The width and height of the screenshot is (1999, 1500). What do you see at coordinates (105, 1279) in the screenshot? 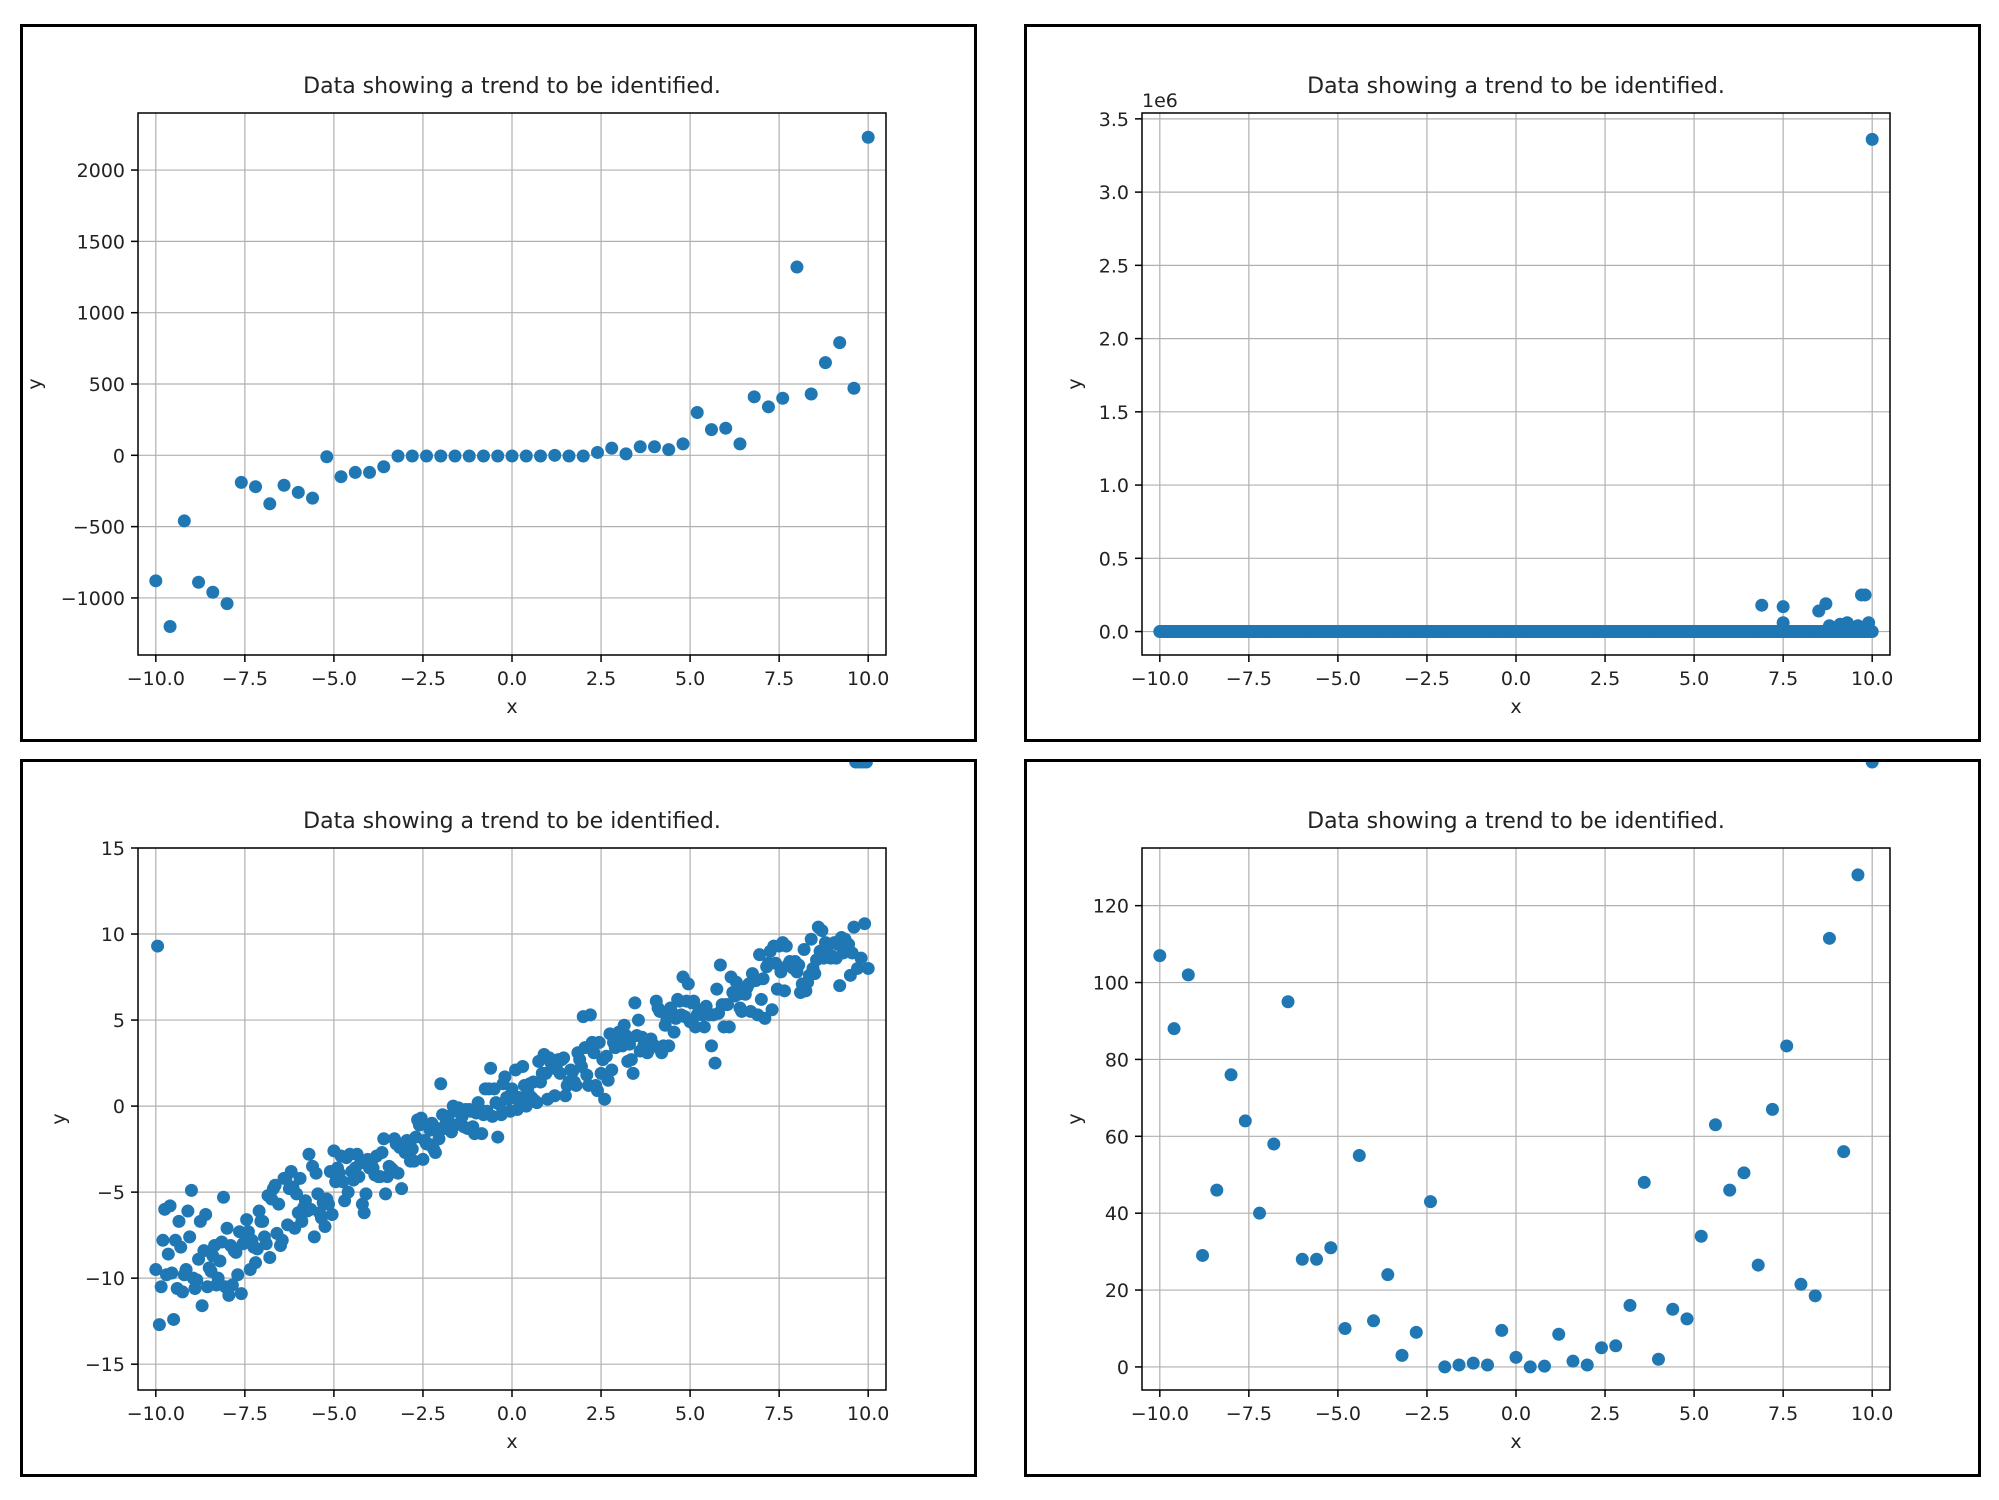
I see `y-tick-label: −10` at bounding box center [105, 1279].